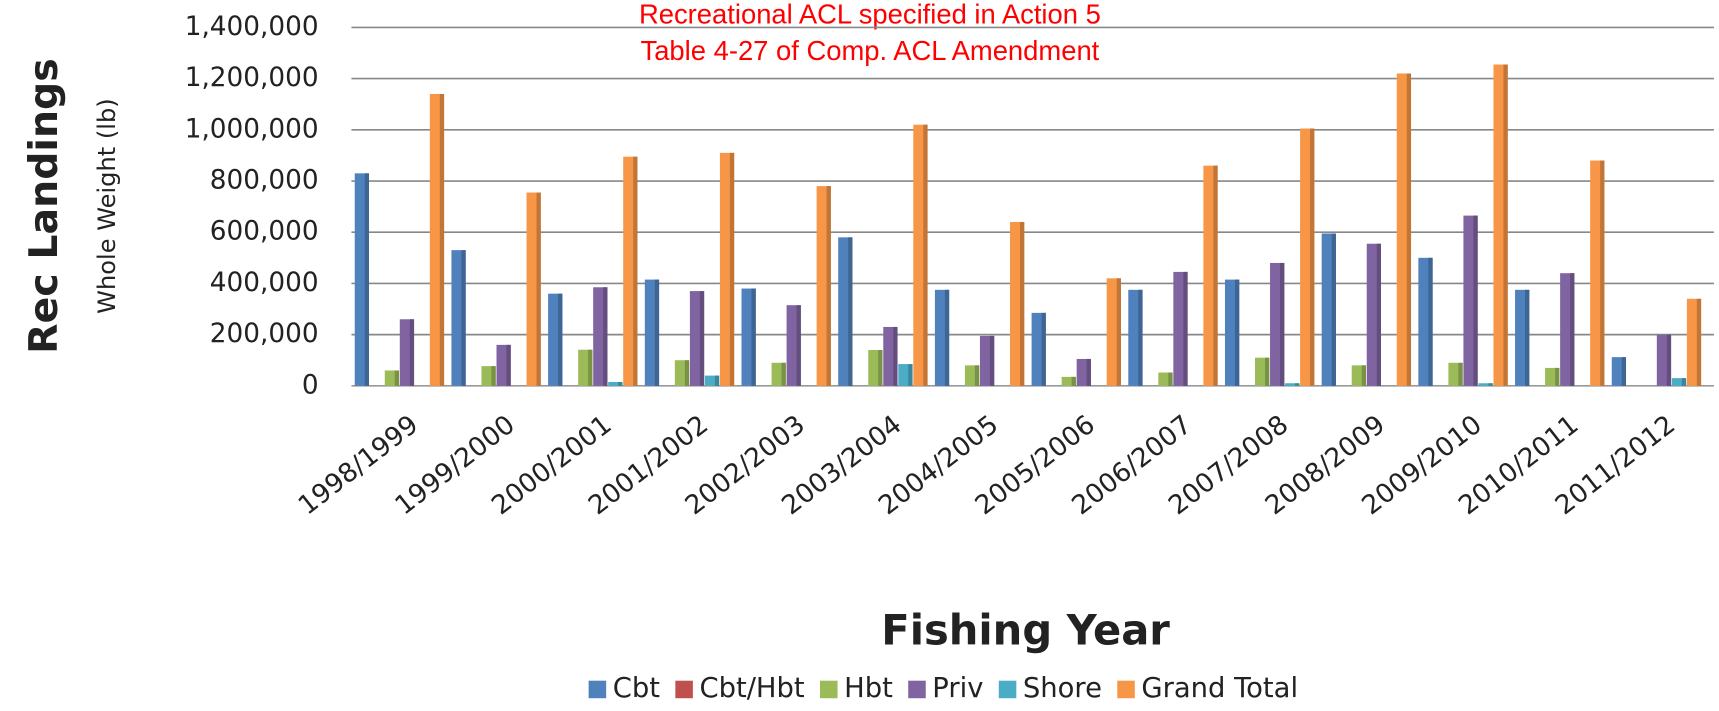 The height and width of the screenshot is (711, 1719). What do you see at coordinates (751, 688) in the screenshot?
I see `legend-label: Cbt/Hbt` at bounding box center [751, 688].